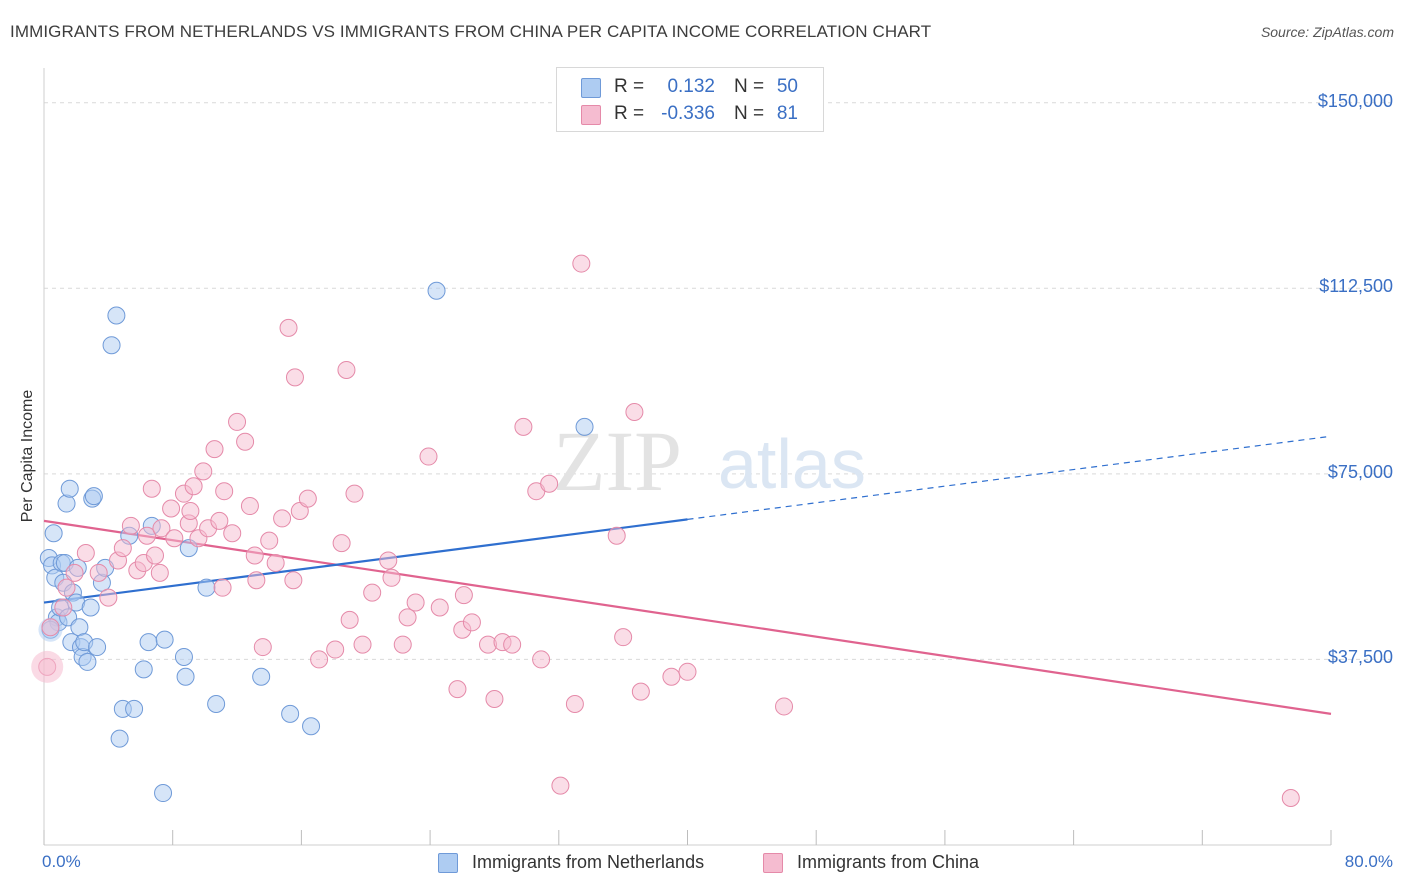 Image resolution: width=1406 pixels, height=892 pixels. What do you see at coordinates (773, 863) in the screenshot?
I see `legend-swatch-china` at bounding box center [773, 863].